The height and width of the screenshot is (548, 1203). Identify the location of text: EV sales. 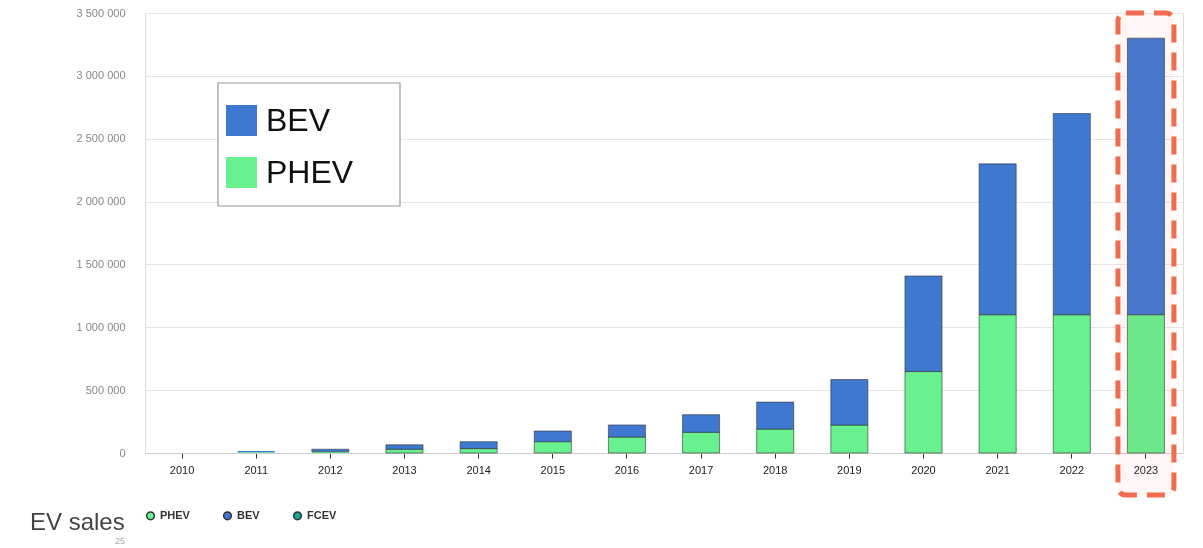
(77, 521).